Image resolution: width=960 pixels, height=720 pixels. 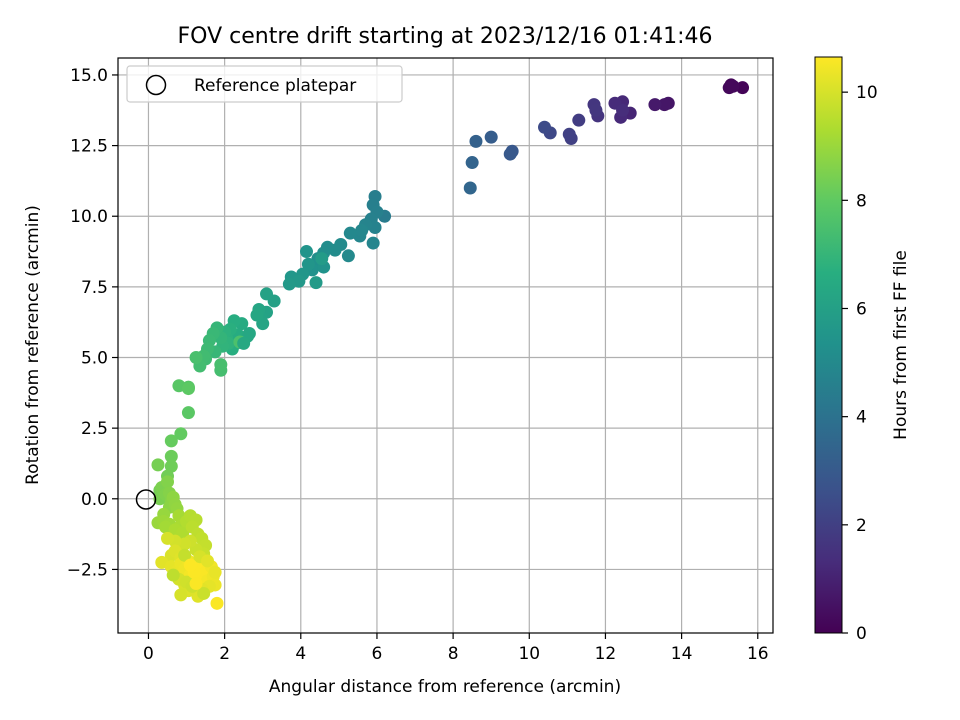 What do you see at coordinates (377, 654) in the screenshot?
I see `x-tick-label: 6` at bounding box center [377, 654].